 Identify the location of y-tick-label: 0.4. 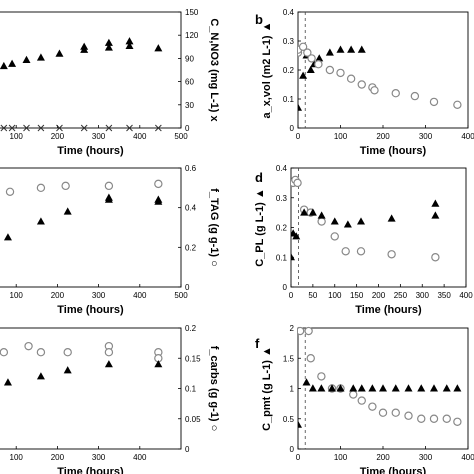
(191, 208).